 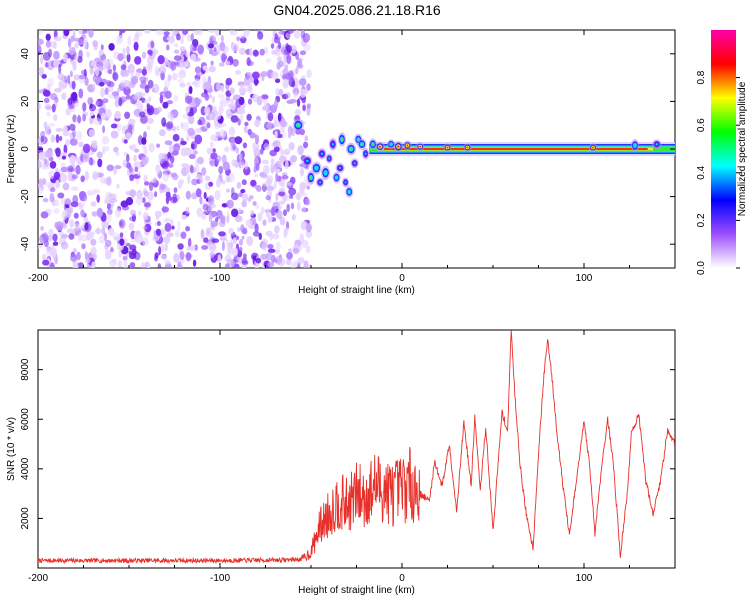 What do you see at coordinates (25, 149) in the screenshot?
I see `y-tick-label: 0` at bounding box center [25, 149].